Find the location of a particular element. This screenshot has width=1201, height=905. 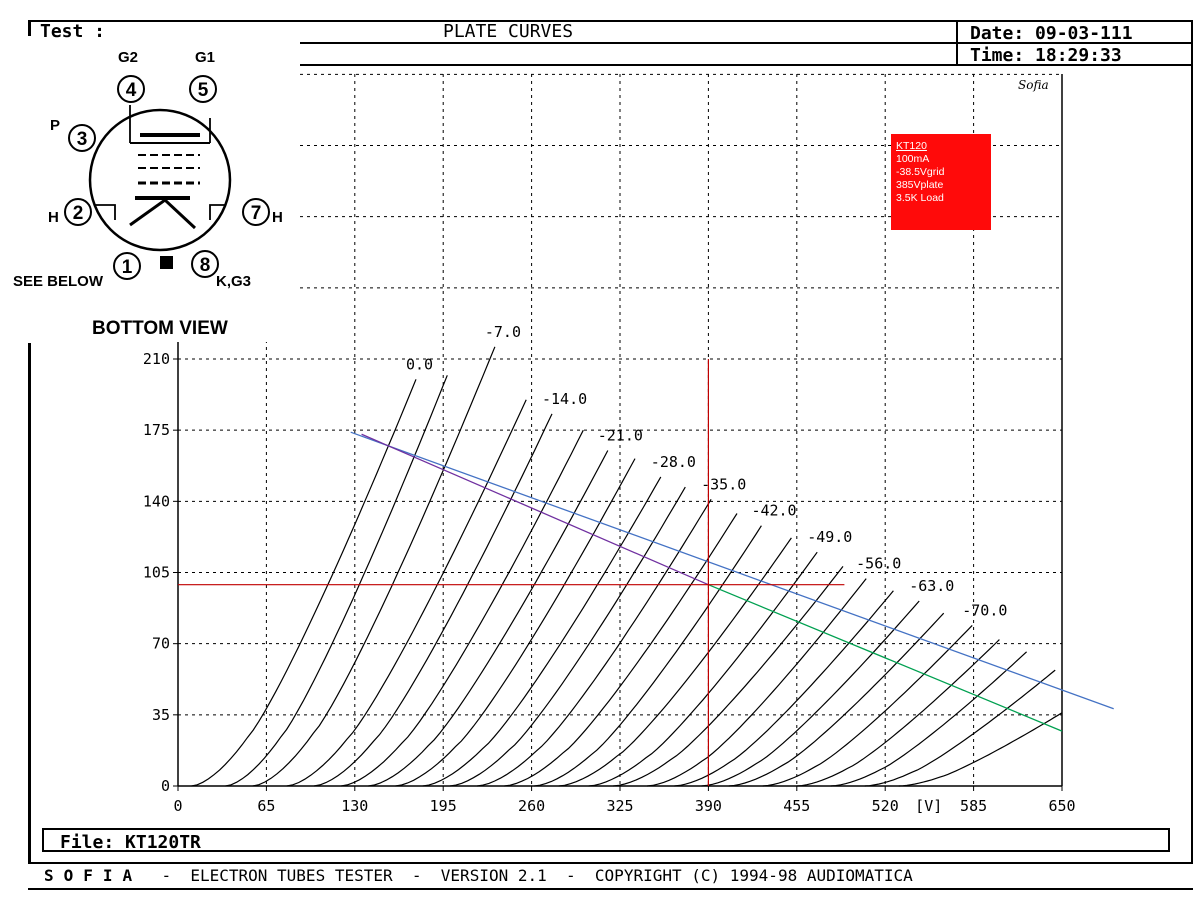

x-tick-label: 260 is located at coordinates (531, 806).